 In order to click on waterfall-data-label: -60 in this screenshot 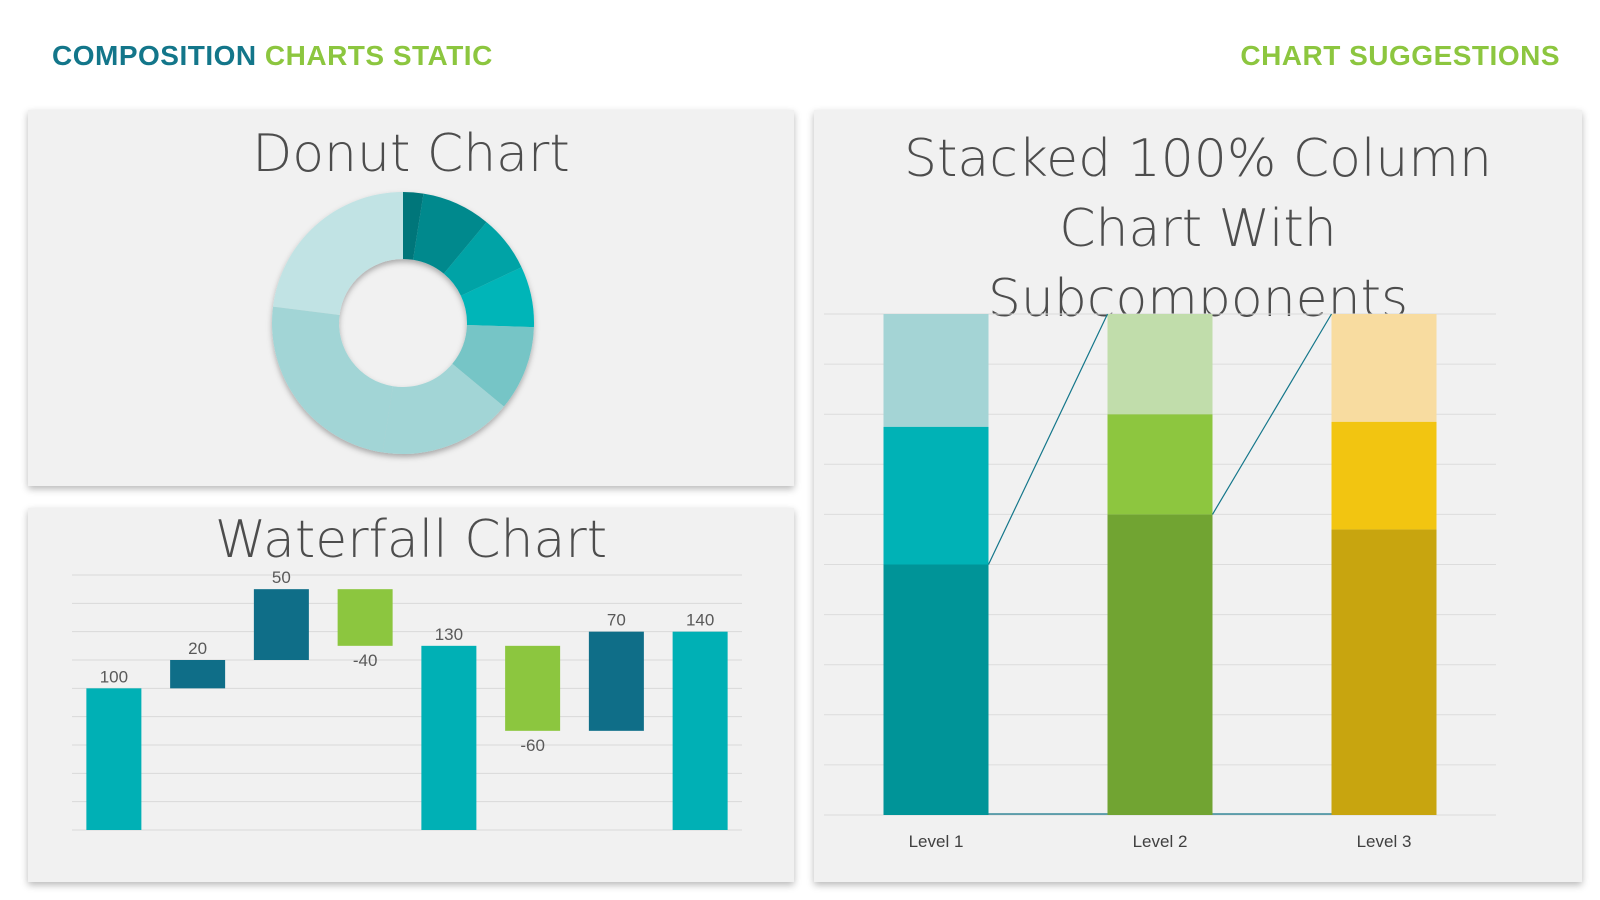, I will do `click(532, 745)`.